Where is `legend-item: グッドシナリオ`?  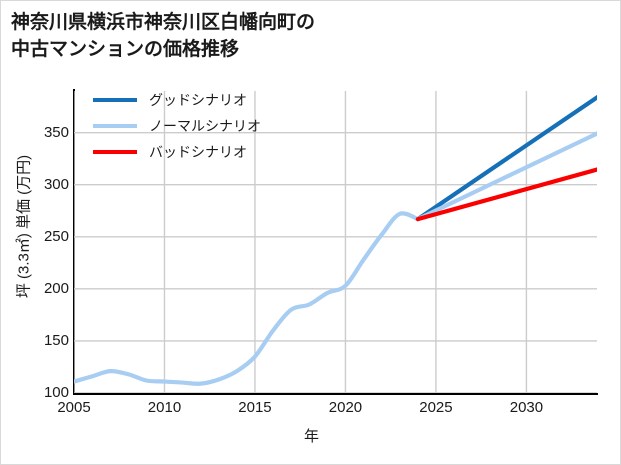
legend-item: グッドシナリオ is located at coordinates (177, 100).